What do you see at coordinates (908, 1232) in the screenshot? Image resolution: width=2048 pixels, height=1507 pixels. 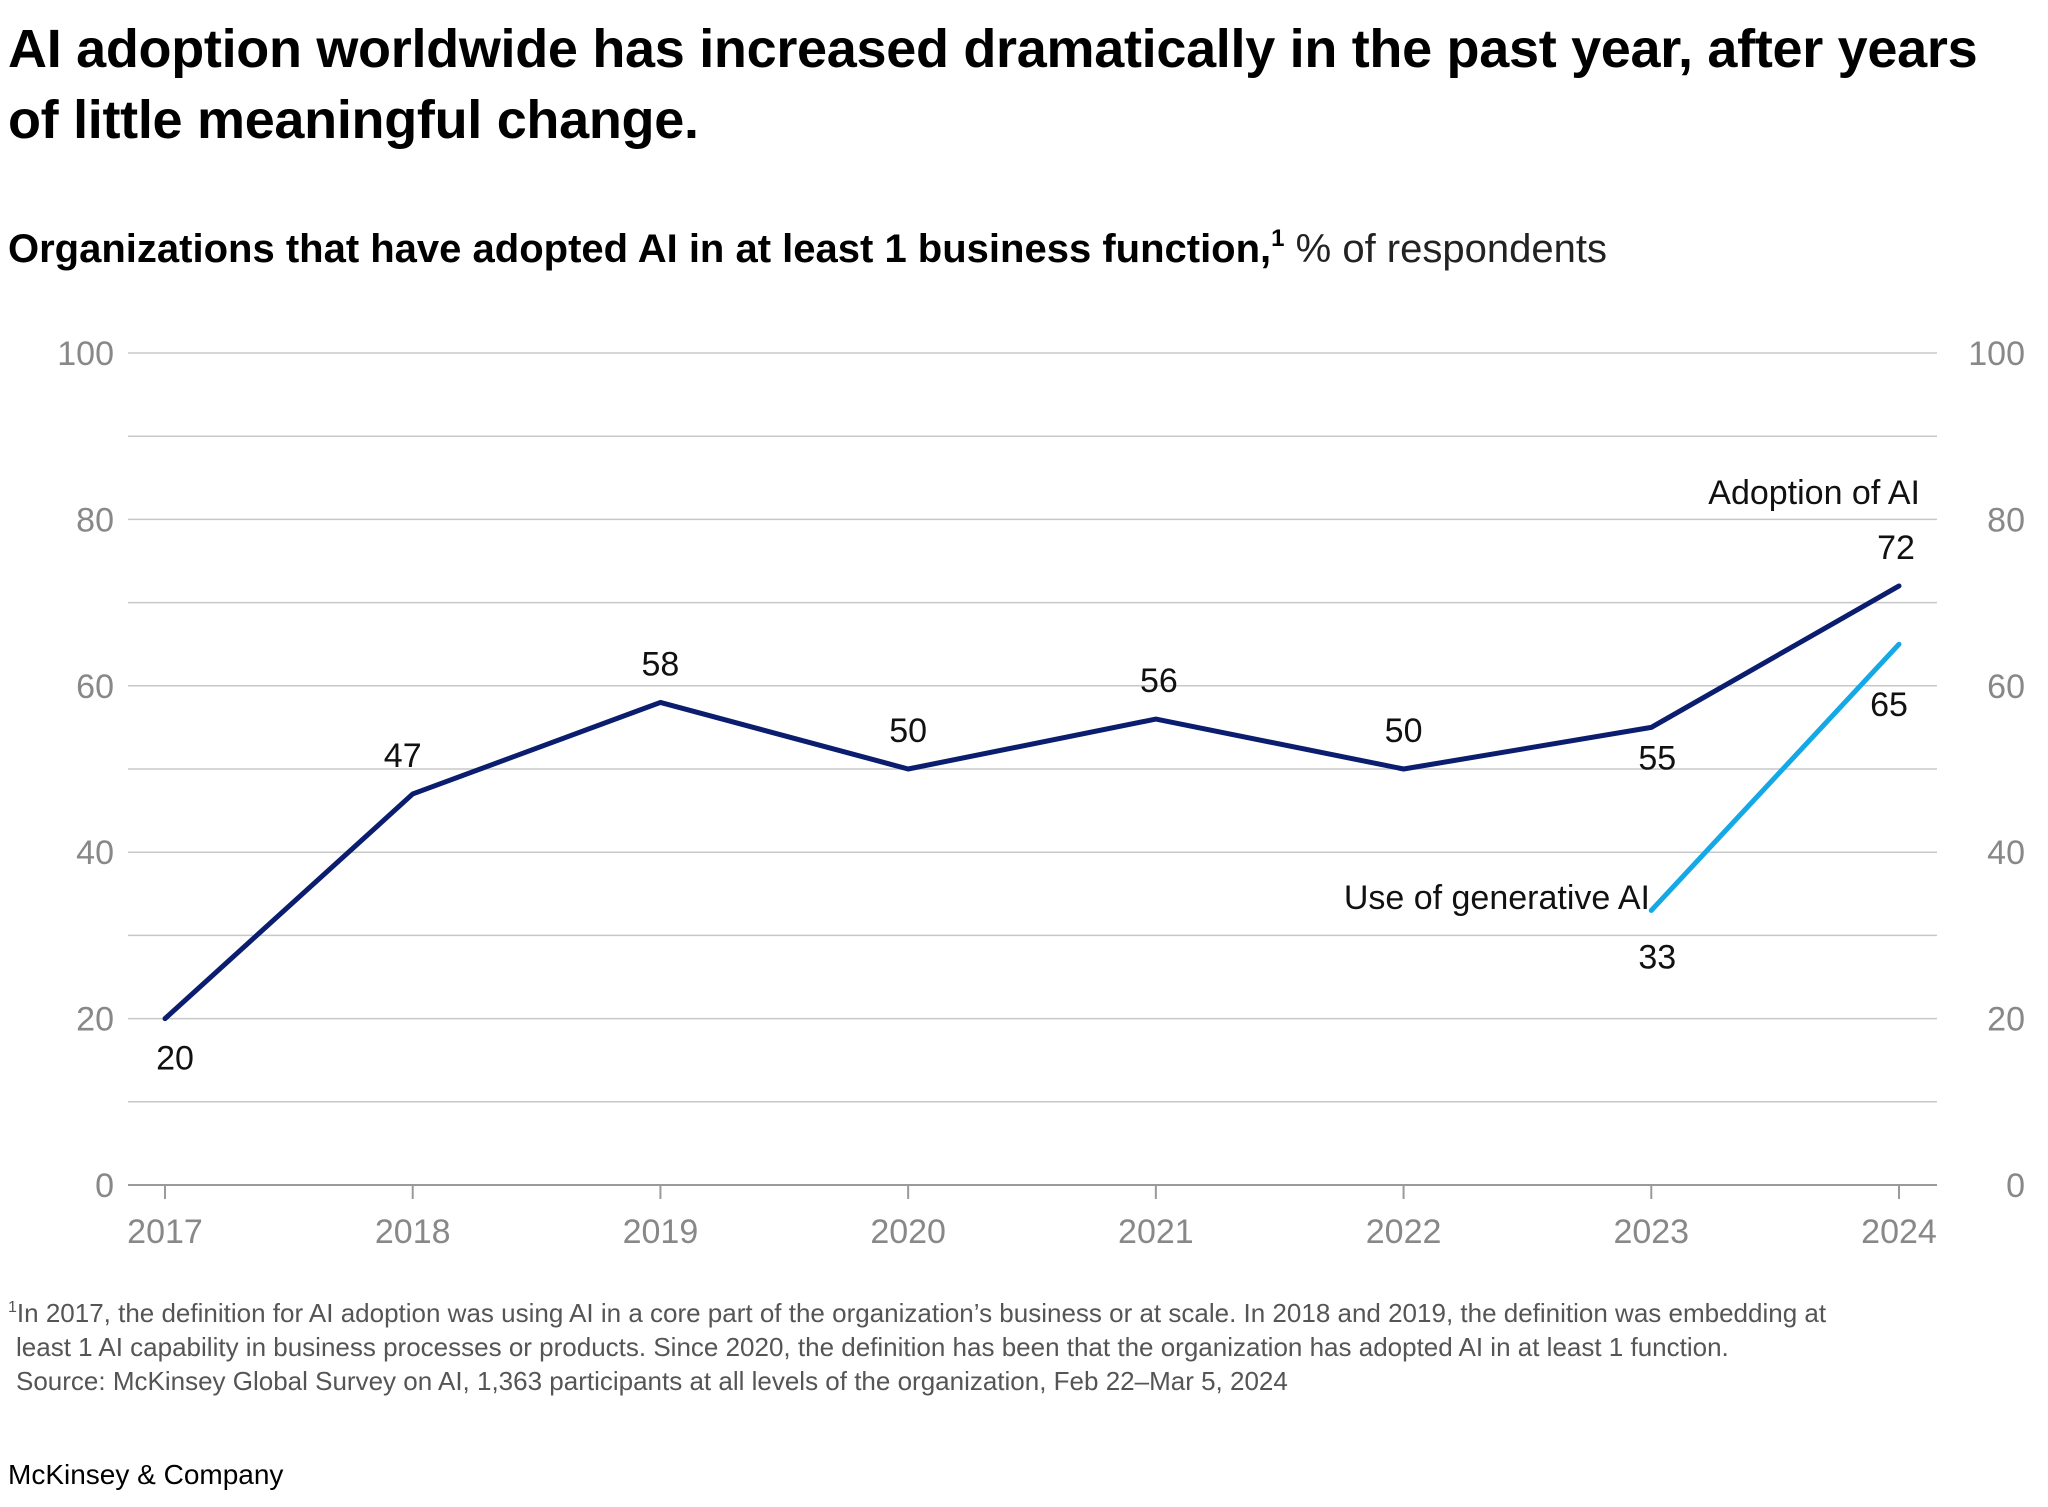 I see `x-tick-label-2020: 2020` at bounding box center [908, 1232].